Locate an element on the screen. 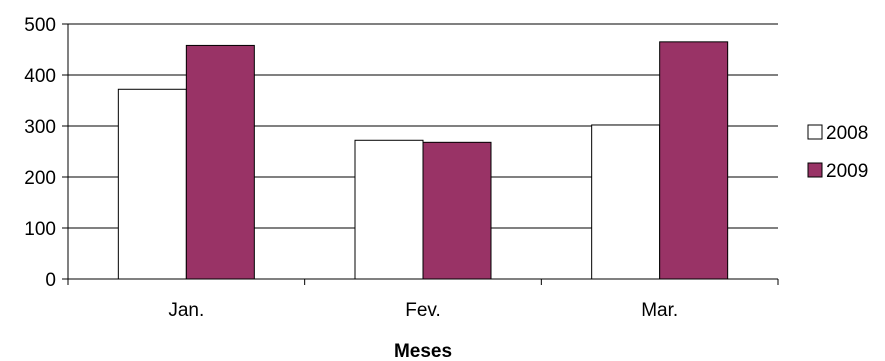 This screenshot has height=361, width=885. y-tick-labels: 0 100 200 300 400 500 is located at coordinates (40, 153).